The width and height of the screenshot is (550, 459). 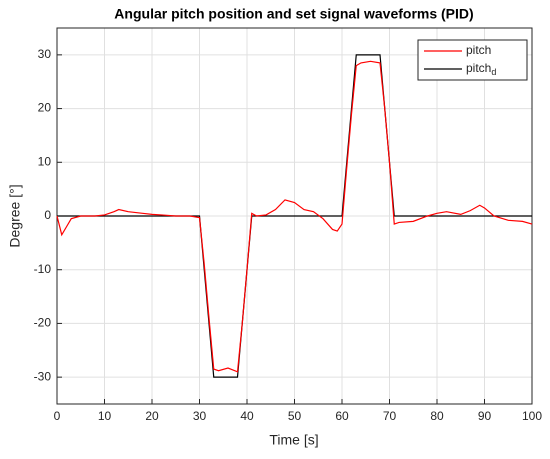 I want to click on y-tick-label: -30, so click(x=43, y=376).